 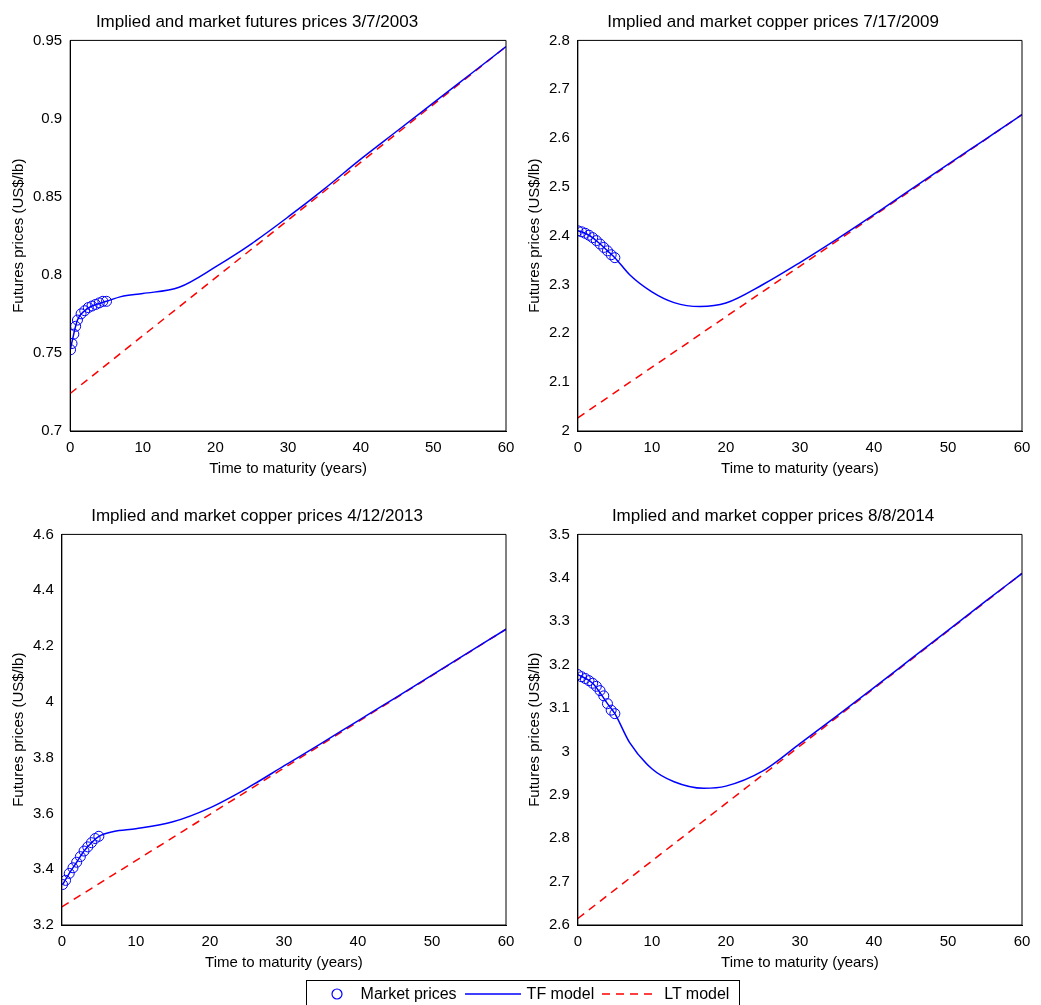 I want to click on y-tick-label: 4.2, so click(x=43, y=645).